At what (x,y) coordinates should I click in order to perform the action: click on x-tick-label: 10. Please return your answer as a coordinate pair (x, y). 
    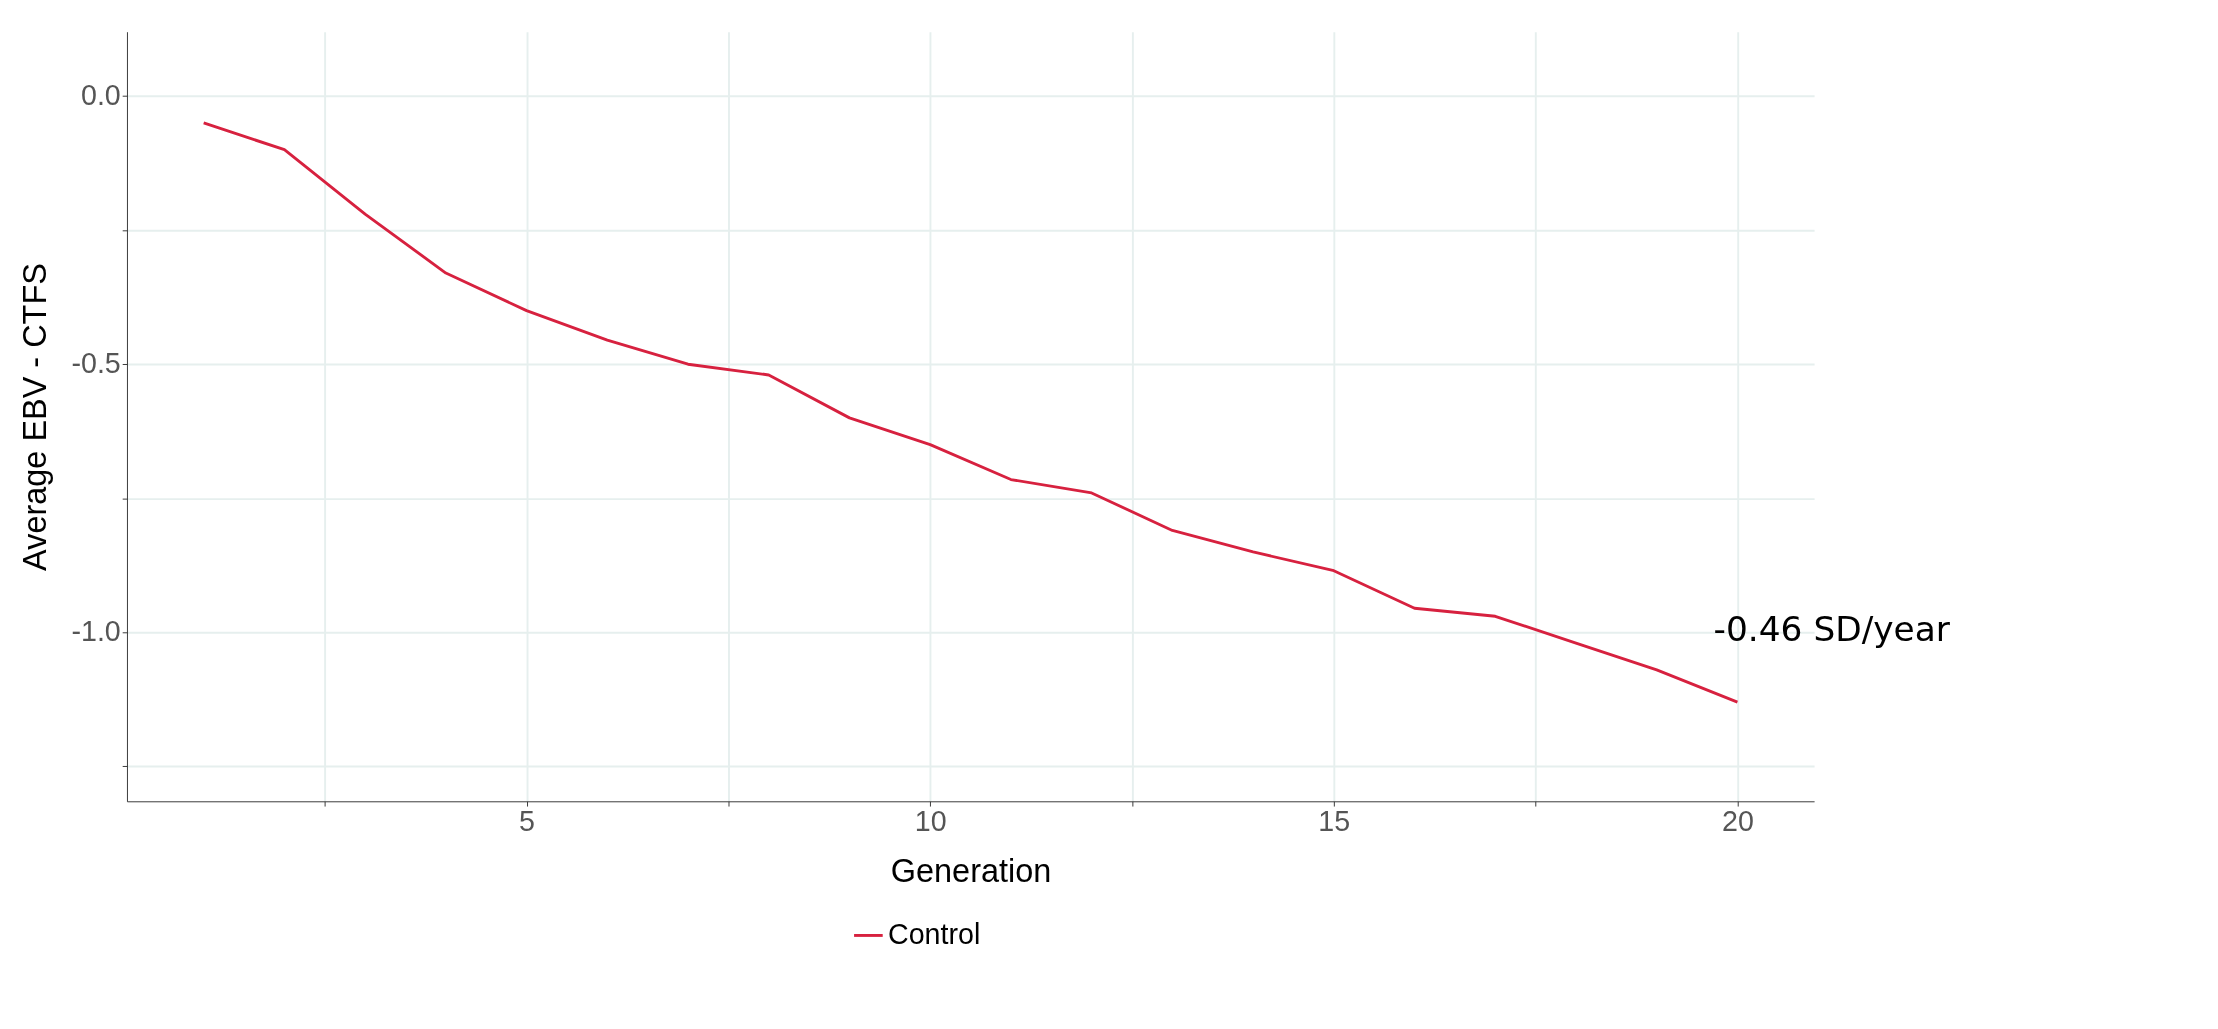
    Looking at the image, I should click on (930, 821).